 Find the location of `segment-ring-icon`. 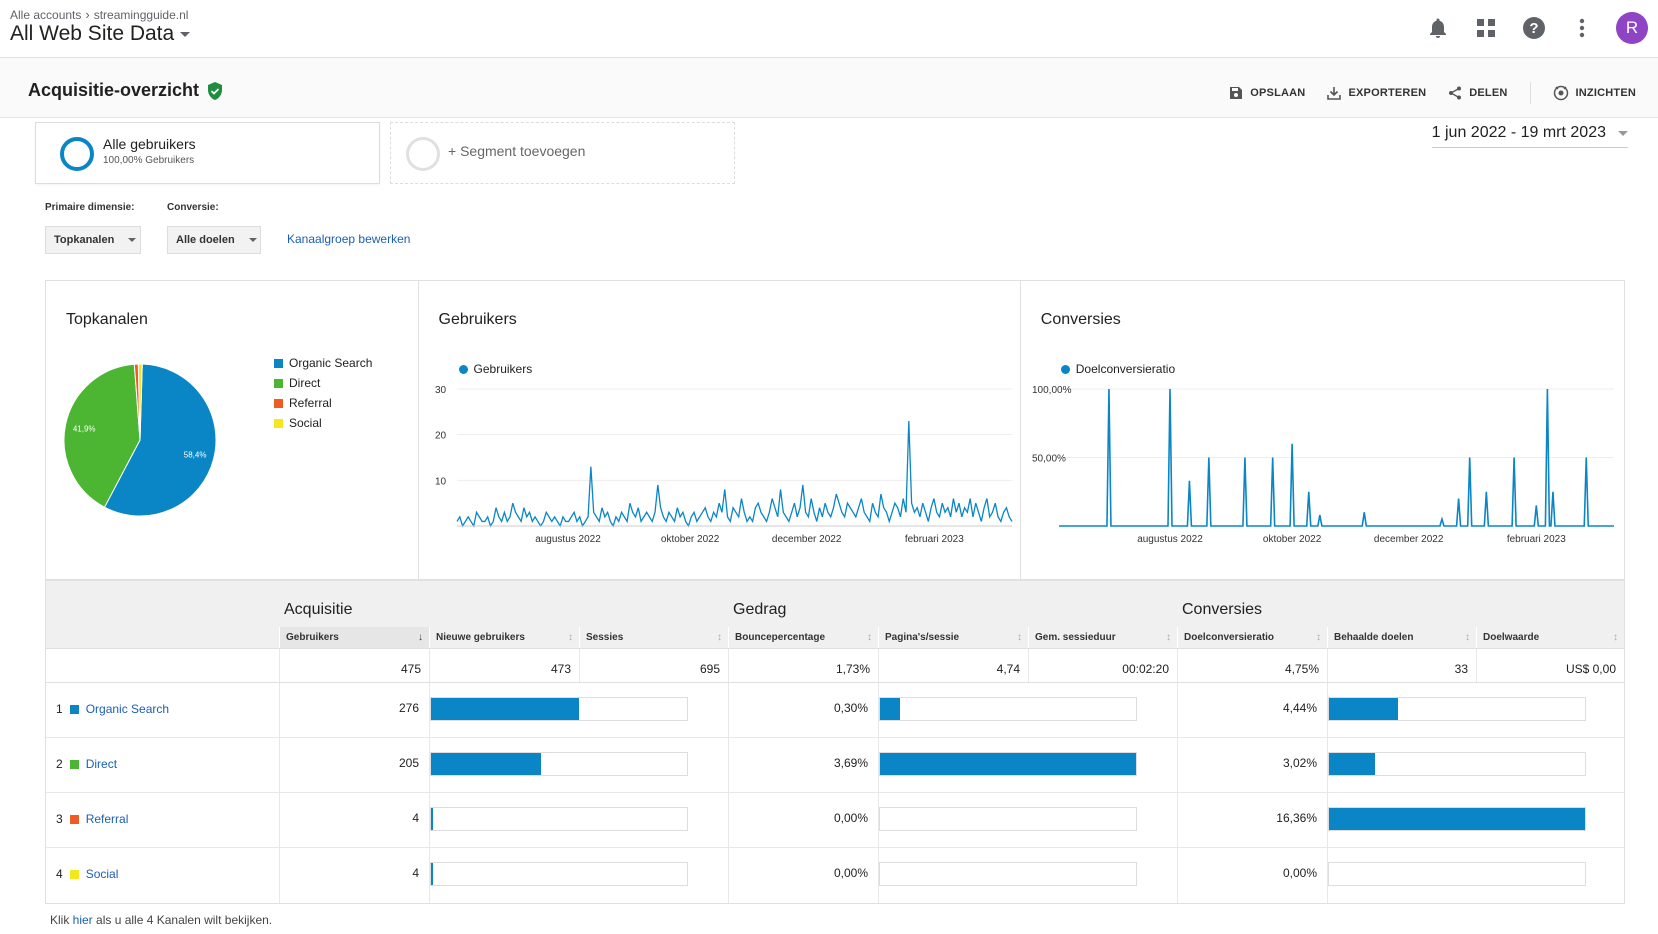

segment-ring-icon is located at coordinates (77, 154).